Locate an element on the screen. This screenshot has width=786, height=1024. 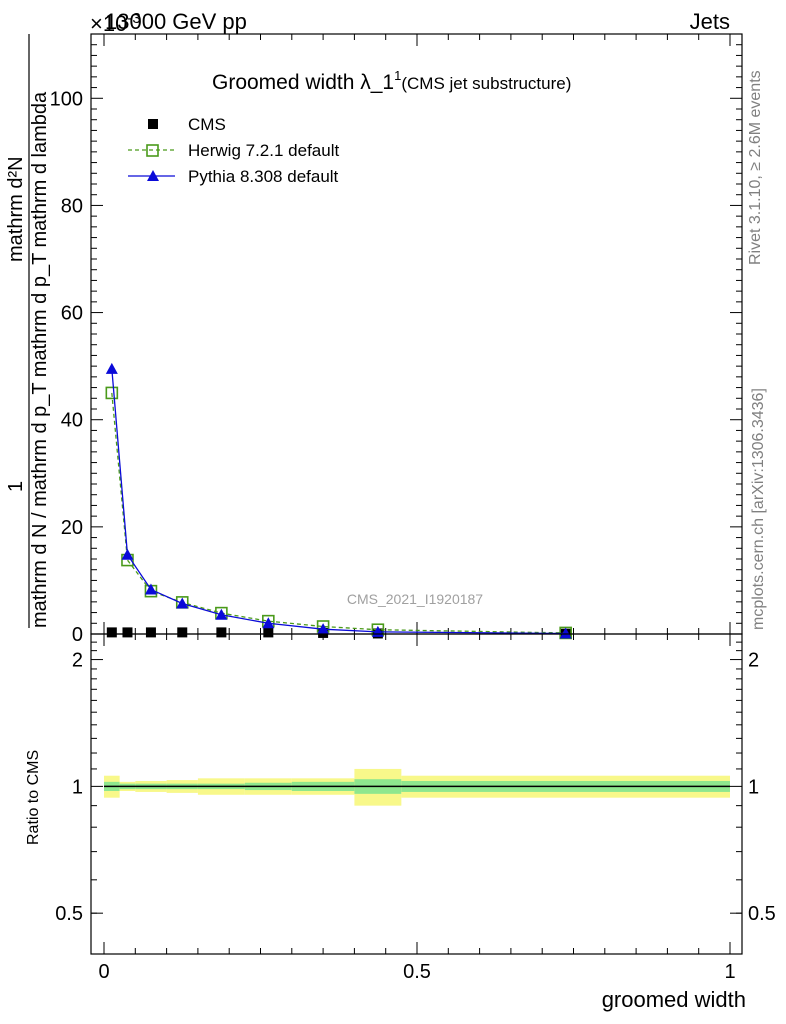
herwig-point is located at coordinates (112, 393).